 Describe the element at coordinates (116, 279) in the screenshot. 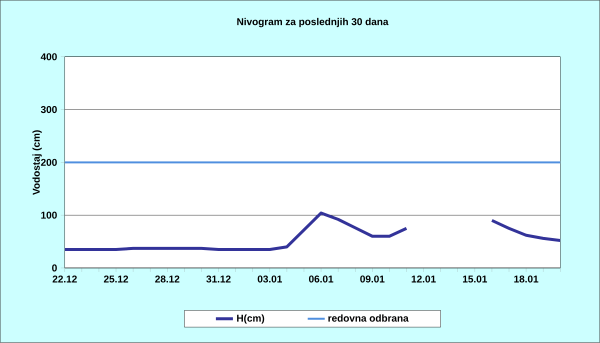

I see `x-tick-label: 25.12` at that location.